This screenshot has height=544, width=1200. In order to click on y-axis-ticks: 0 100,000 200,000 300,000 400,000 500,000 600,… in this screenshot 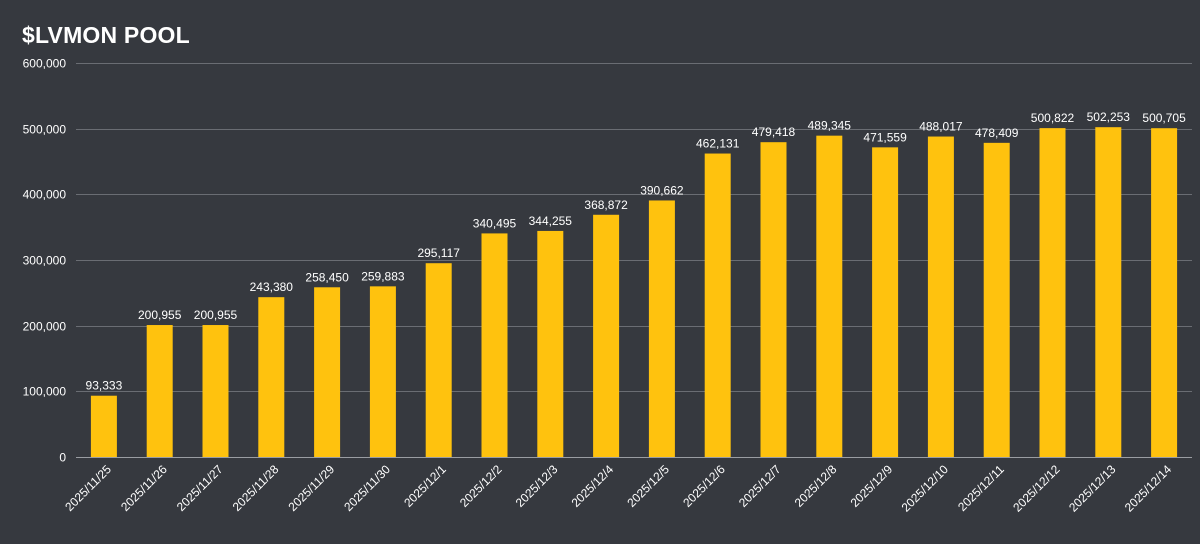, I will do `click(45, 261)`.